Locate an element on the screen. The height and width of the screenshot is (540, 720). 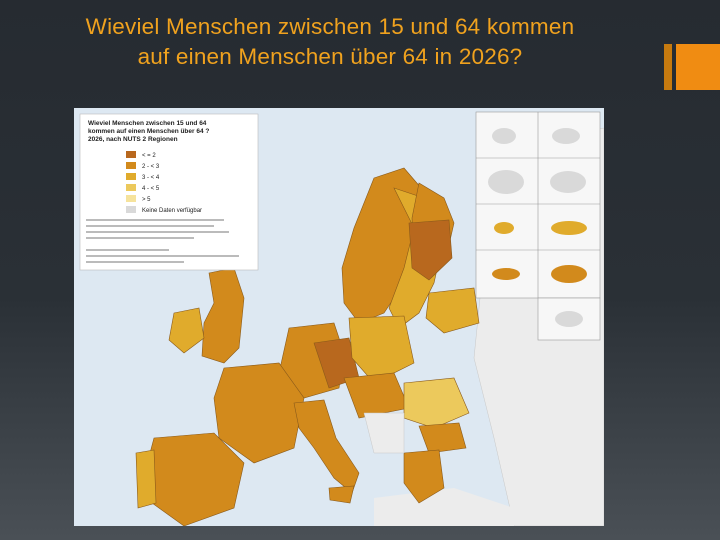
region-portugal is located at coordinates (146, 479).